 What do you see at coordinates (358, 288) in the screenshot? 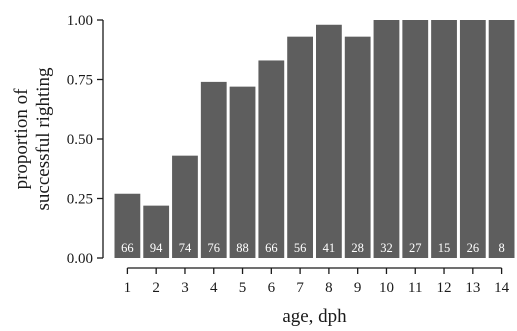
I see `x-tick-label-9: 9` at bounding box center [358, 288].